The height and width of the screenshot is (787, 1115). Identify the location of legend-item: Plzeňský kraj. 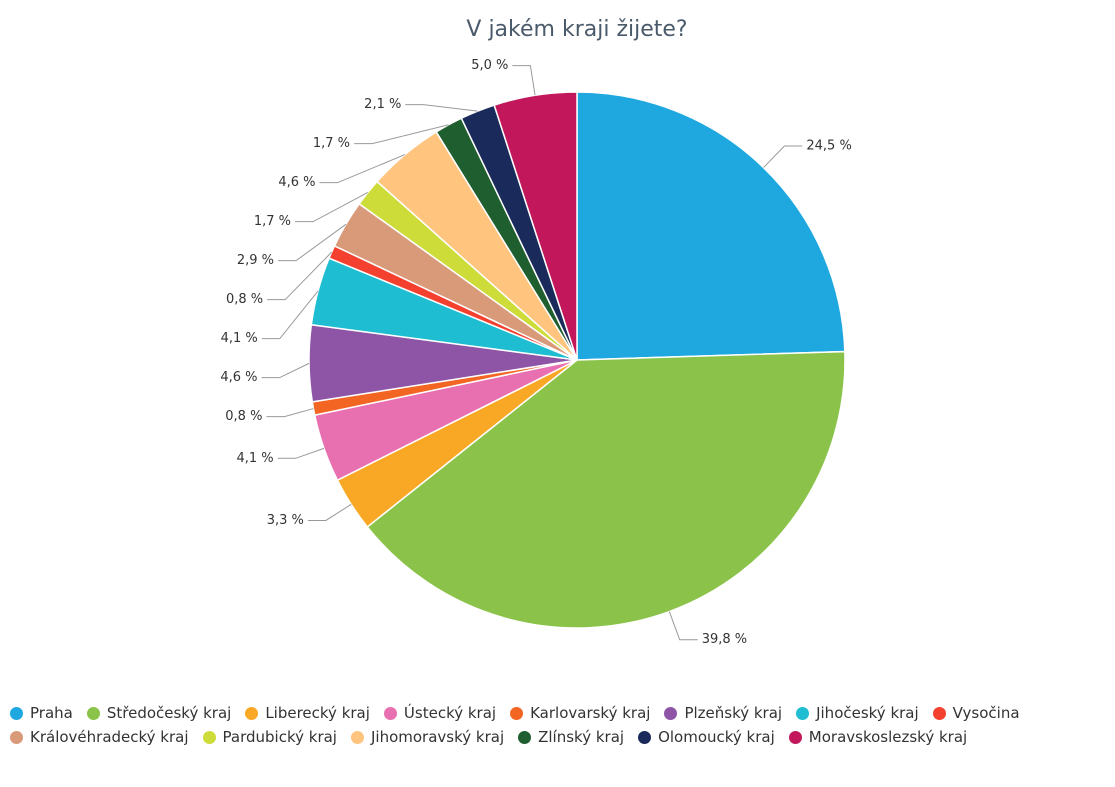
(723, 713).